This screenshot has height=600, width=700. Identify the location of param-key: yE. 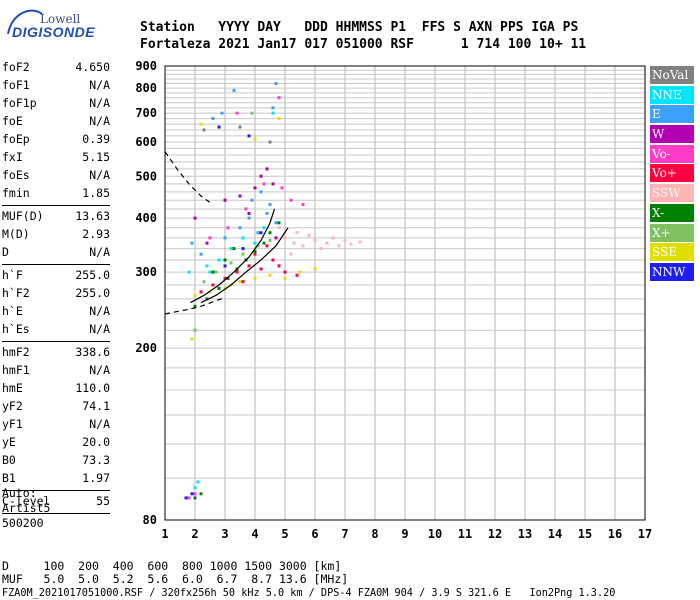
(9, 442).